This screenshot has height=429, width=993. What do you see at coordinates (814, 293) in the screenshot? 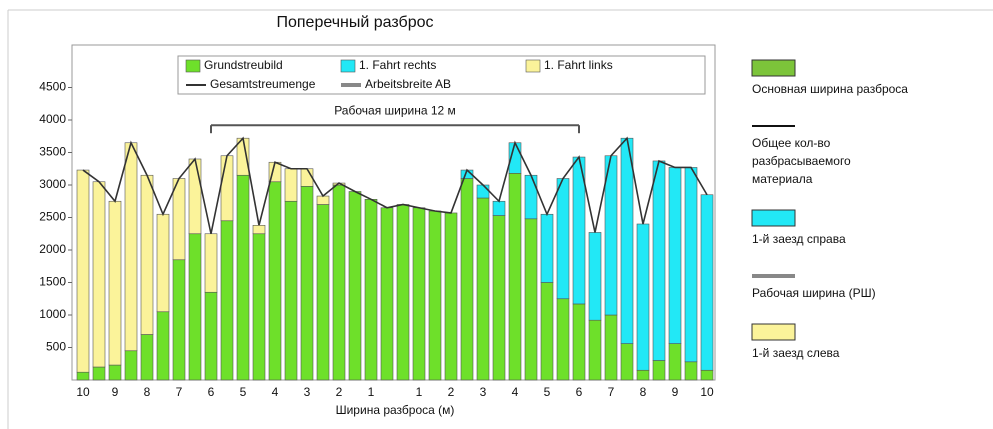
I see `side-legend-label: Рабочая ширина (РШ)` at bounding box center [814, 293].